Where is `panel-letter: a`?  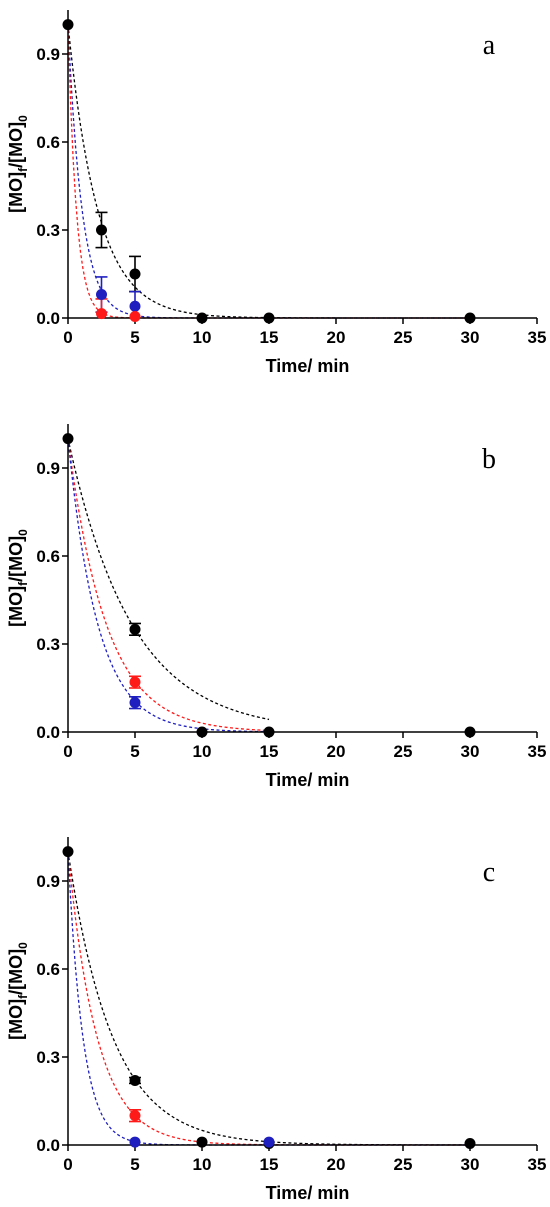 panel-letter: a is located at coordinates (489, 45).